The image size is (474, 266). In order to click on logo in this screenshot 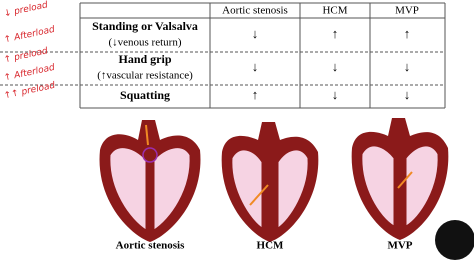, I will do `click(454, 240)`.